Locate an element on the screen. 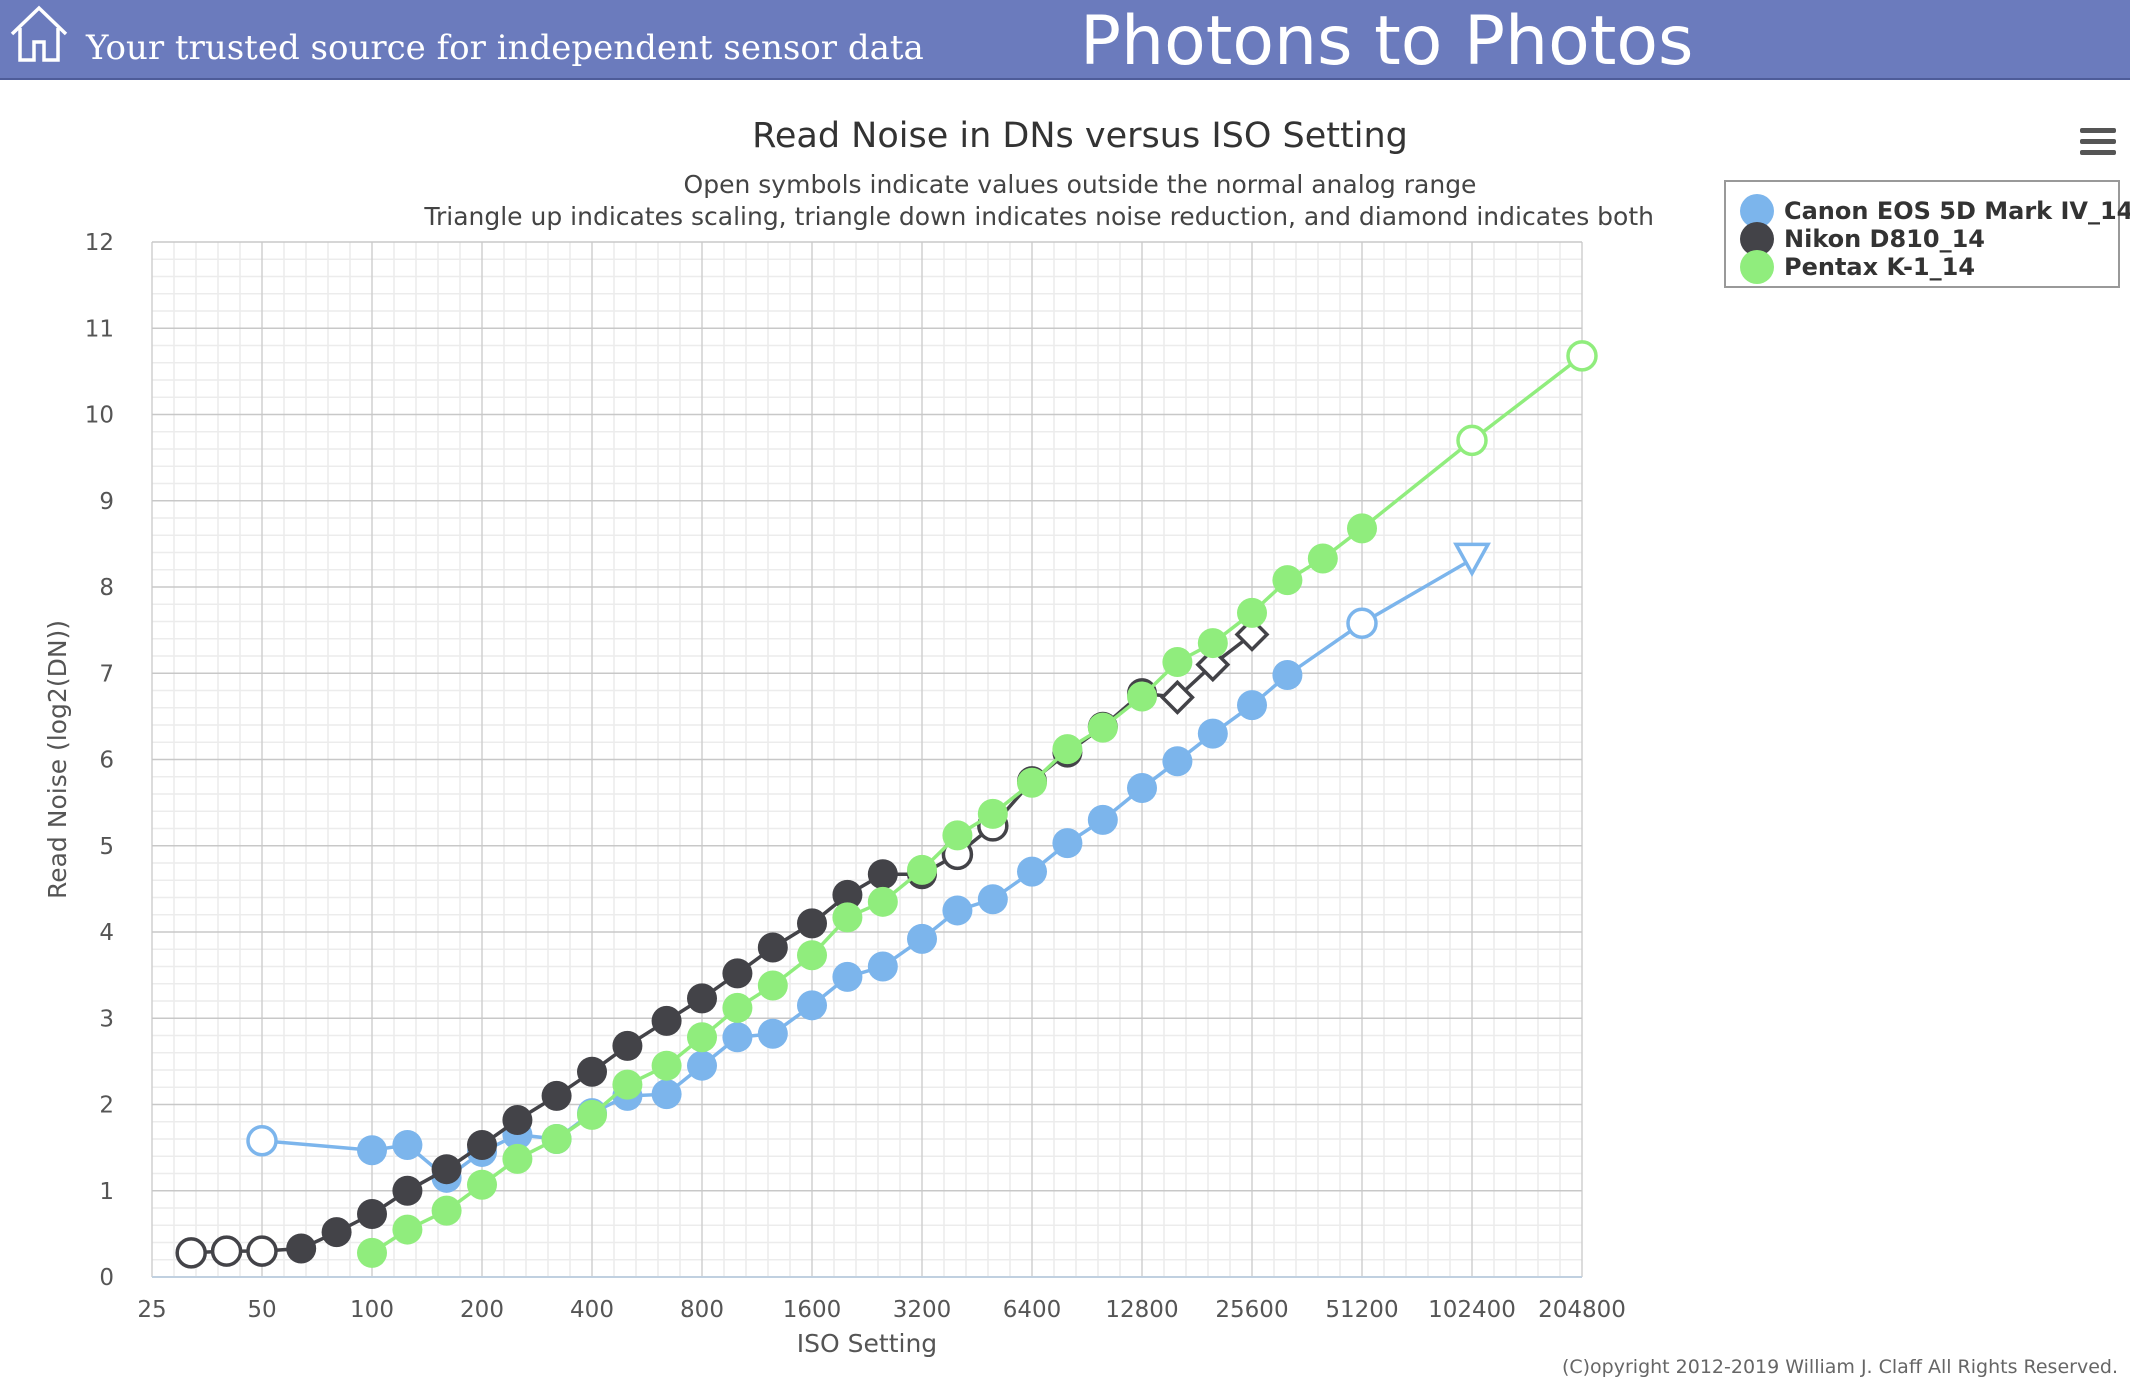 The width and height of the screenshot is (2130, 1400). x-tick-label: 51200 is located at coordinates (1361, 1310).